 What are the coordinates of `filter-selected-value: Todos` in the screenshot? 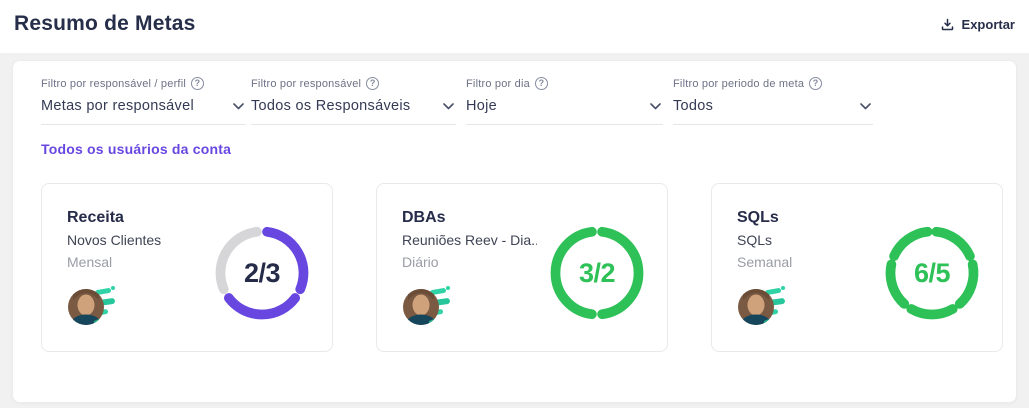 It's located at (693, 106).